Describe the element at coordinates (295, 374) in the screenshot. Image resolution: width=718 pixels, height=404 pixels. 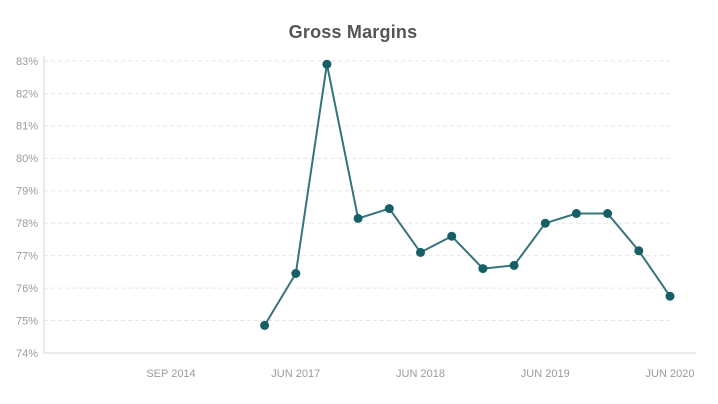
I see `x-tick-label: JUN 2017` at that location.